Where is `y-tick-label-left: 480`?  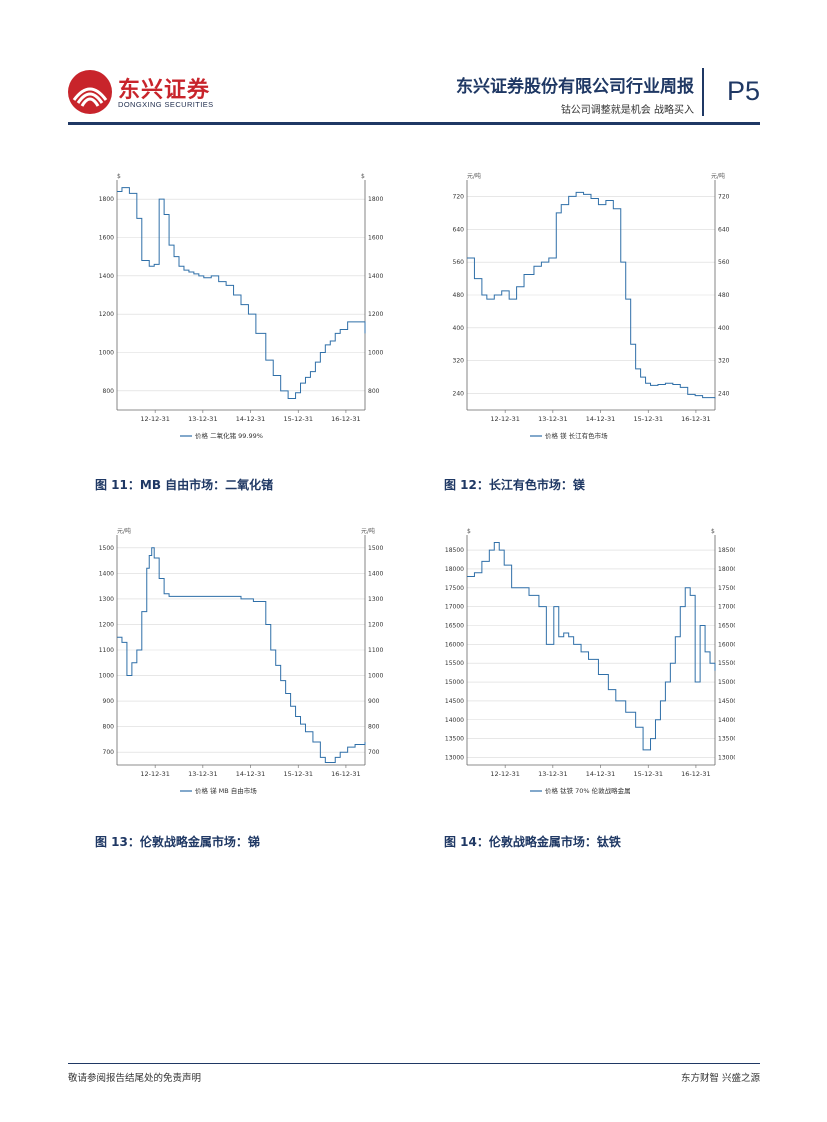
y-tick-label-left: 480 is located at coordinates (459, 295).